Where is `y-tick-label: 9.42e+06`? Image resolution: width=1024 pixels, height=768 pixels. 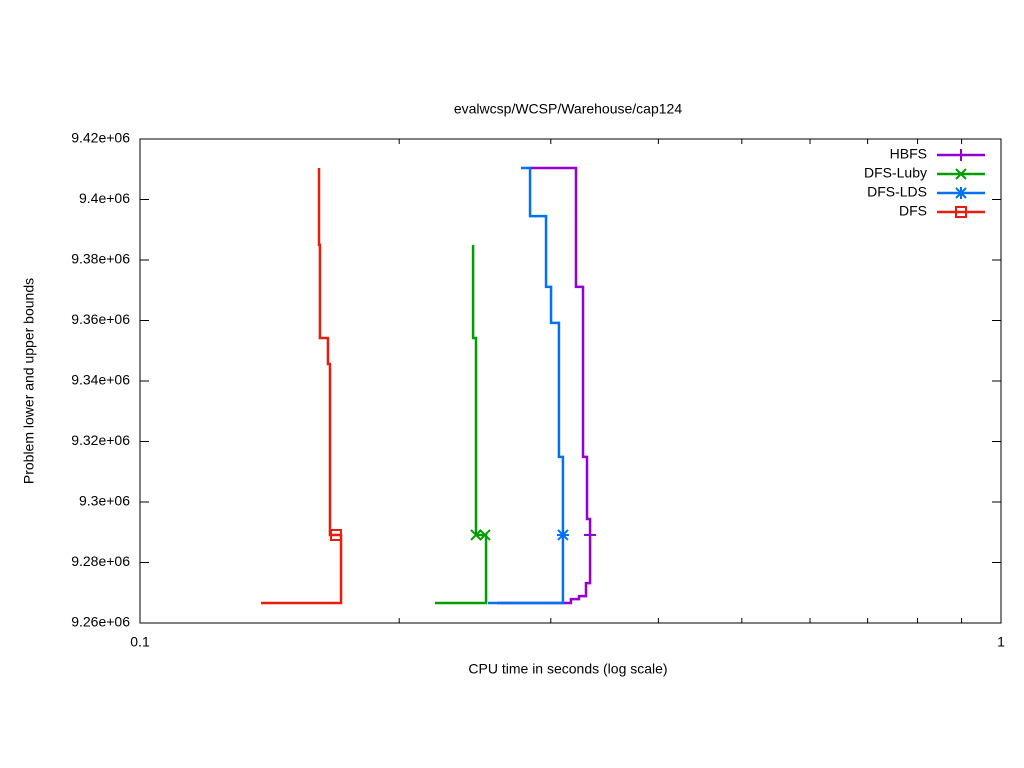
y-tick-label: 9.42e+06 is located at coordinates (100, 138).